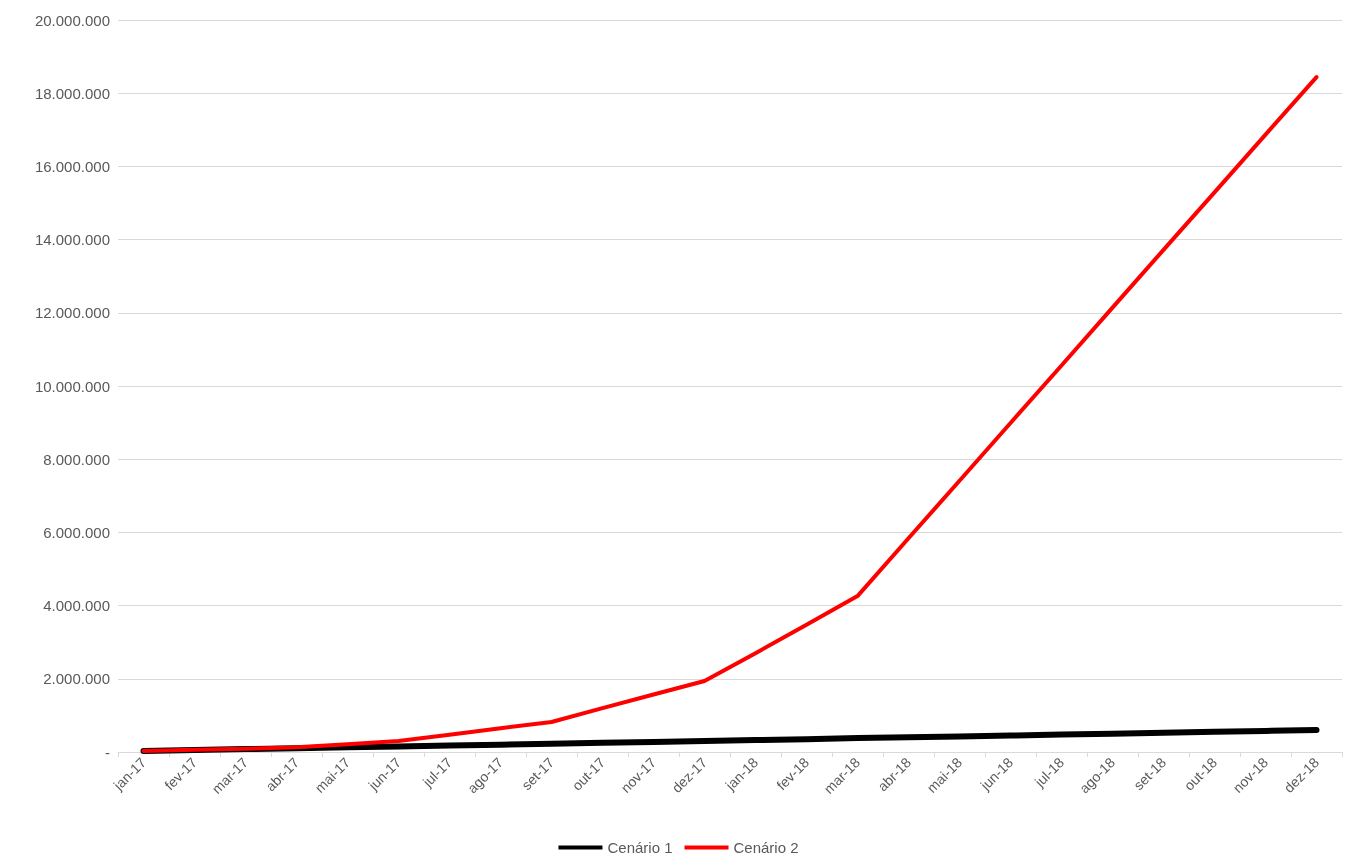 Image resolution: width=1357 pixels, height=864 pixels. Describe the element at coordinates (72, 313) in the screenshot. I see `y-tick-label: 12.000.000` at that location.